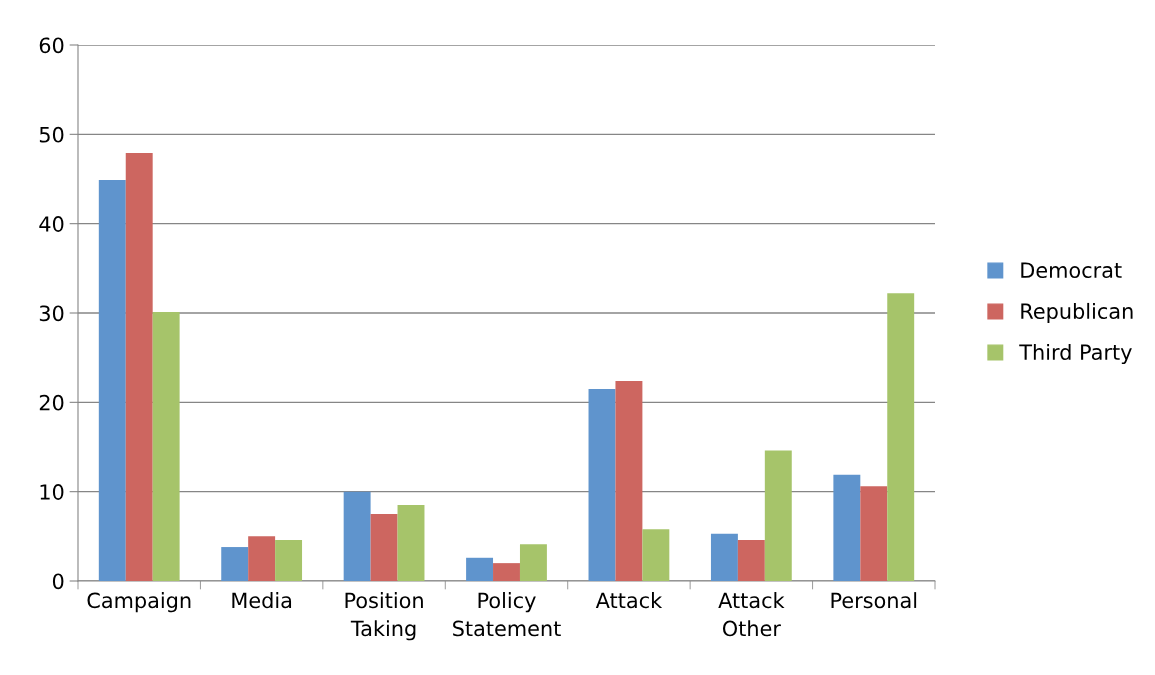  Describe the element at coordinates (629, 600) in the screenshot. I see `x-tick-label: Attack` at that location.